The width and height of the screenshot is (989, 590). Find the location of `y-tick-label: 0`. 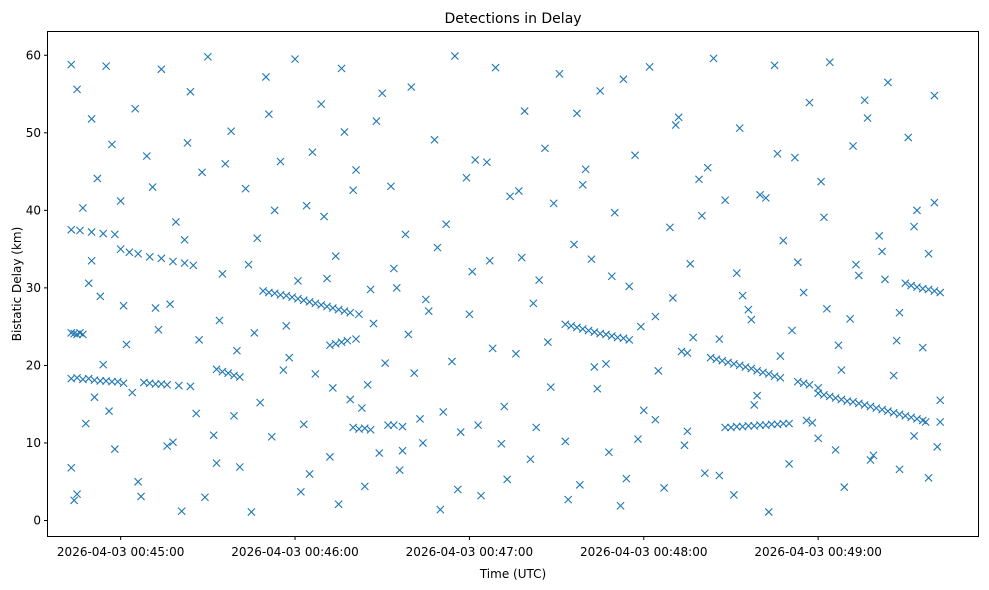

y-tick-label: 0 is located at coordinates (37, 520).